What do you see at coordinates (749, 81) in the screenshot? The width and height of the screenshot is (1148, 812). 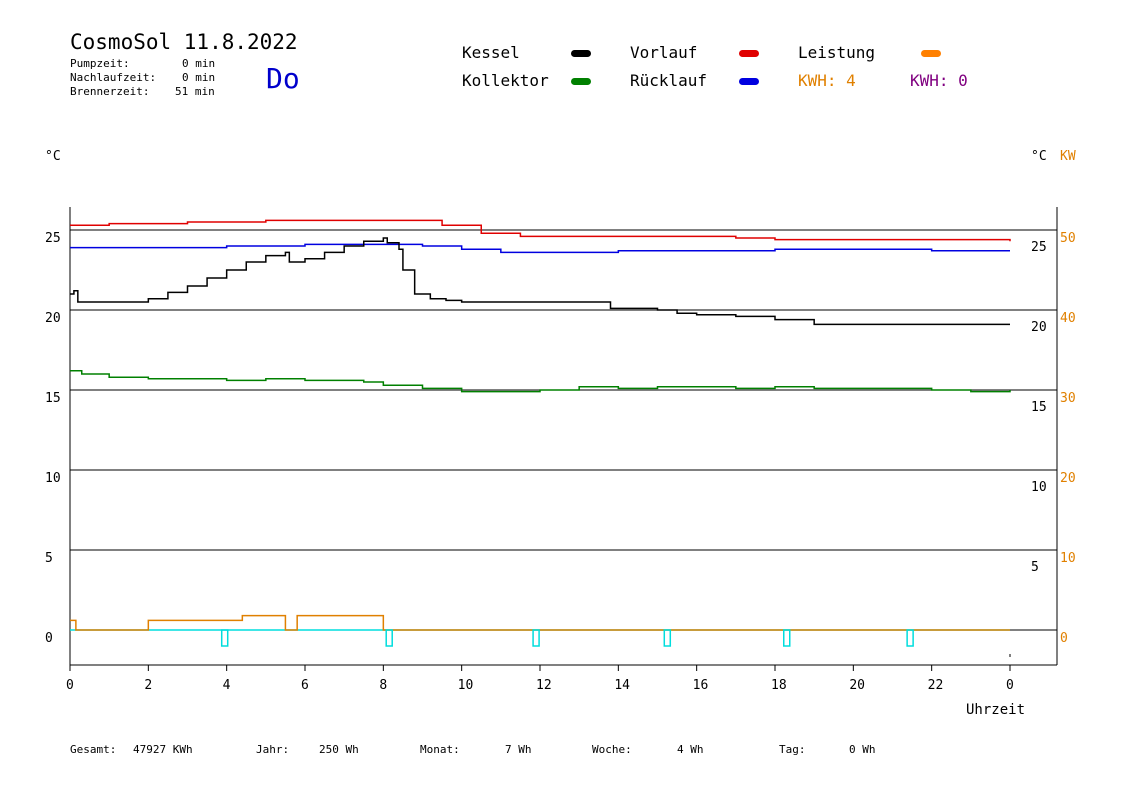 I see `legend-swatch-ruecklauf` at bounding box center [749, 81].